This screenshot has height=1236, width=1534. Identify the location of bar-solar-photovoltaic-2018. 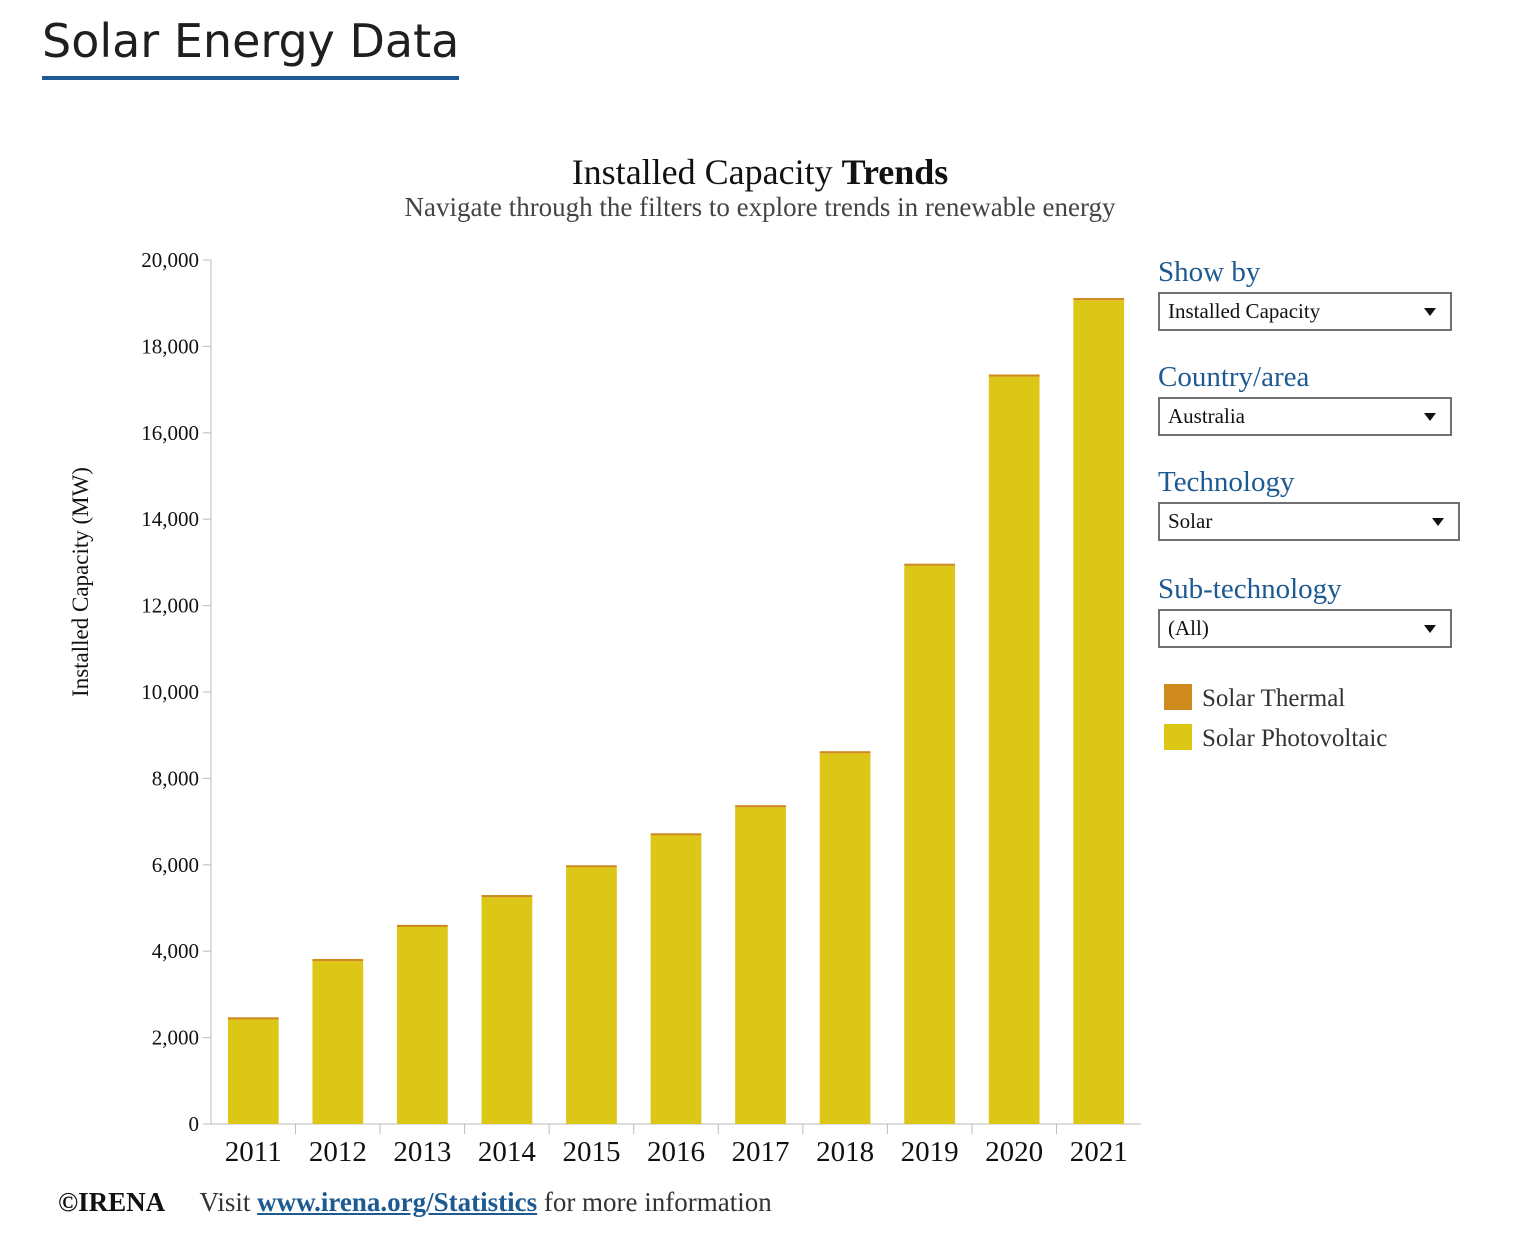
(845, 938).